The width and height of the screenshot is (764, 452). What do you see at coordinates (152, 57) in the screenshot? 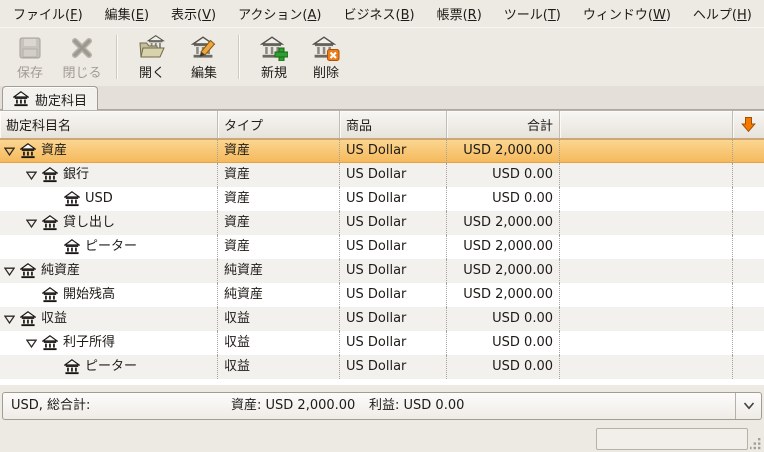
I see `open-account-button: 開く` at bounding box center [152, 57].